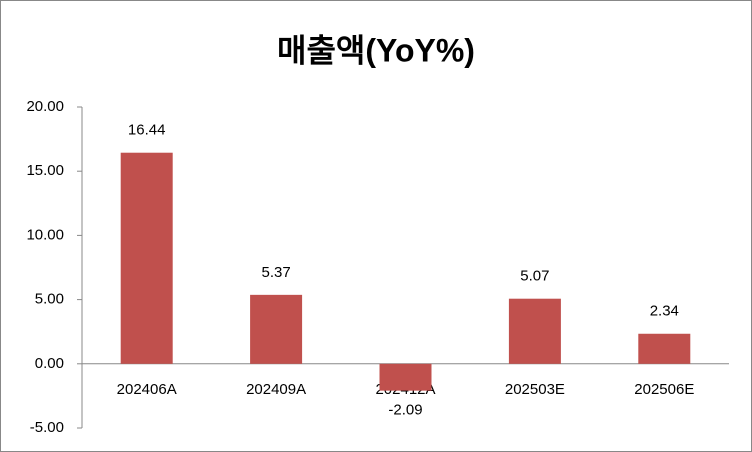  What do you see at coordinates (664, 389) in the screenshot?
I see `x-tick-label: 202506E` at bounding box center [664, 389].